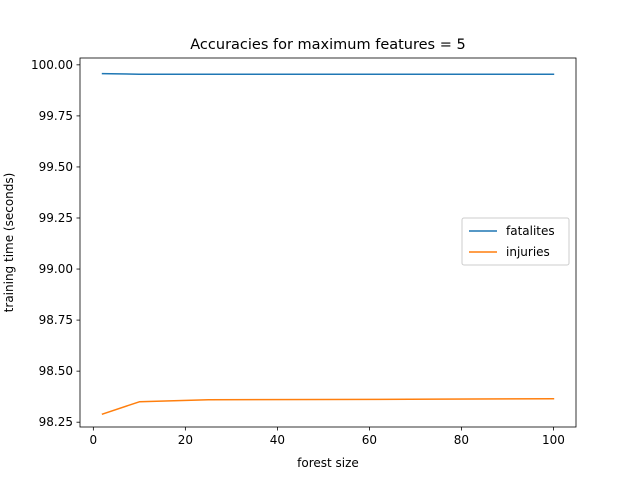 The height and width of the screenshot is (480, 640). Describe the element at coordinates (327, 45) in the screenshot. I see `chart-title: Accuracies for maximum features = 5` at that location.